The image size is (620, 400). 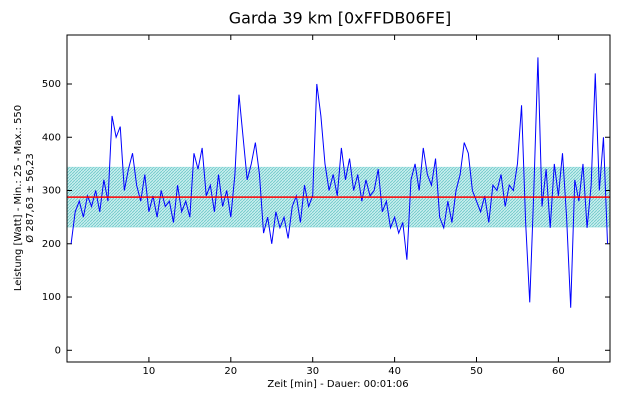 I want to click on x-tick-label: 10, so click(x=149, y=371).